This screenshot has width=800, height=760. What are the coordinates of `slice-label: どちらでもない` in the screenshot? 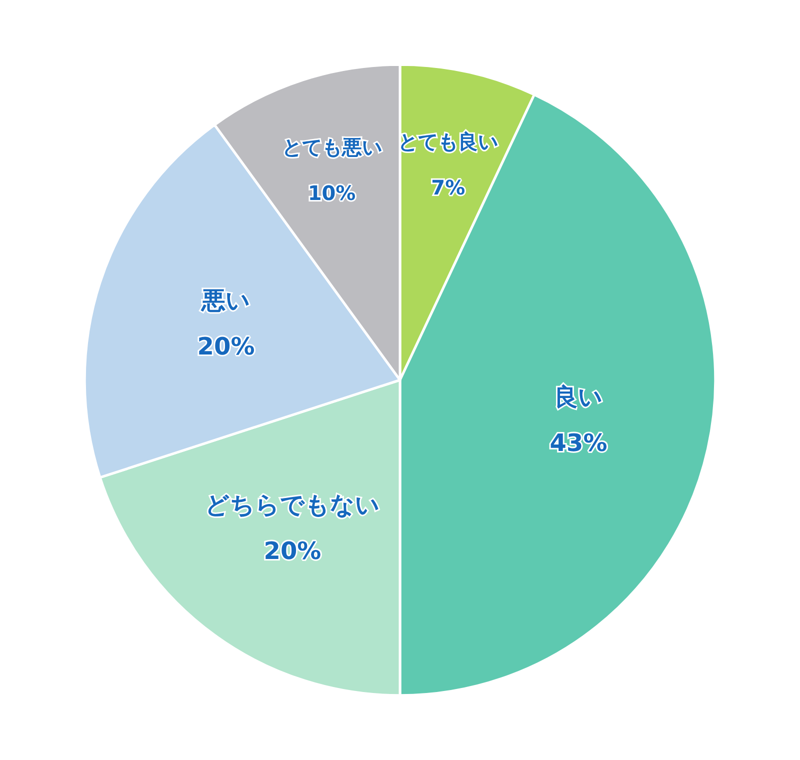 It's located at (292, 504).